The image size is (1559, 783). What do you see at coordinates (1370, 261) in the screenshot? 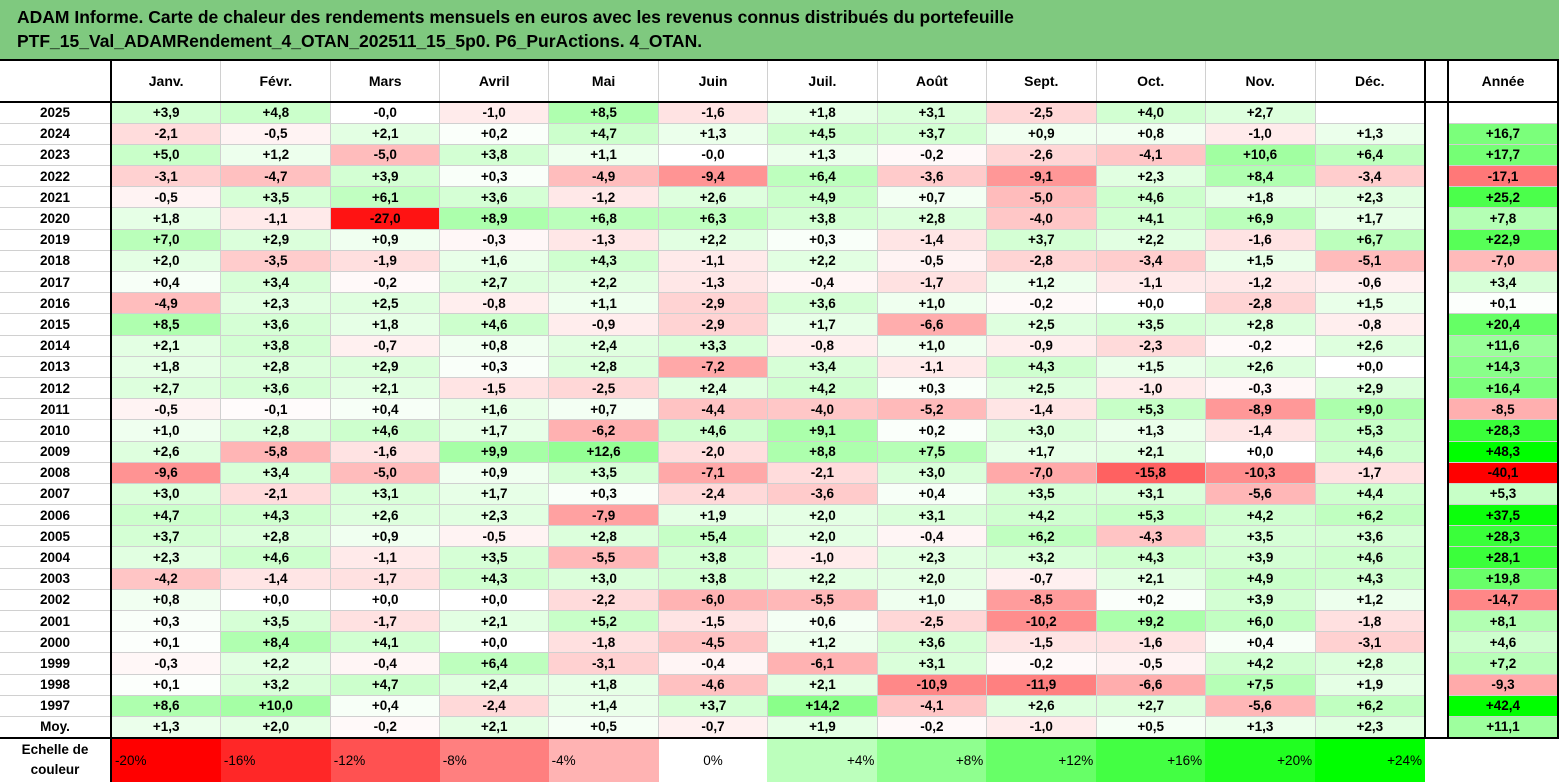
I see `heatmap-cell: -5,1` at bounding box center [1370, 261].